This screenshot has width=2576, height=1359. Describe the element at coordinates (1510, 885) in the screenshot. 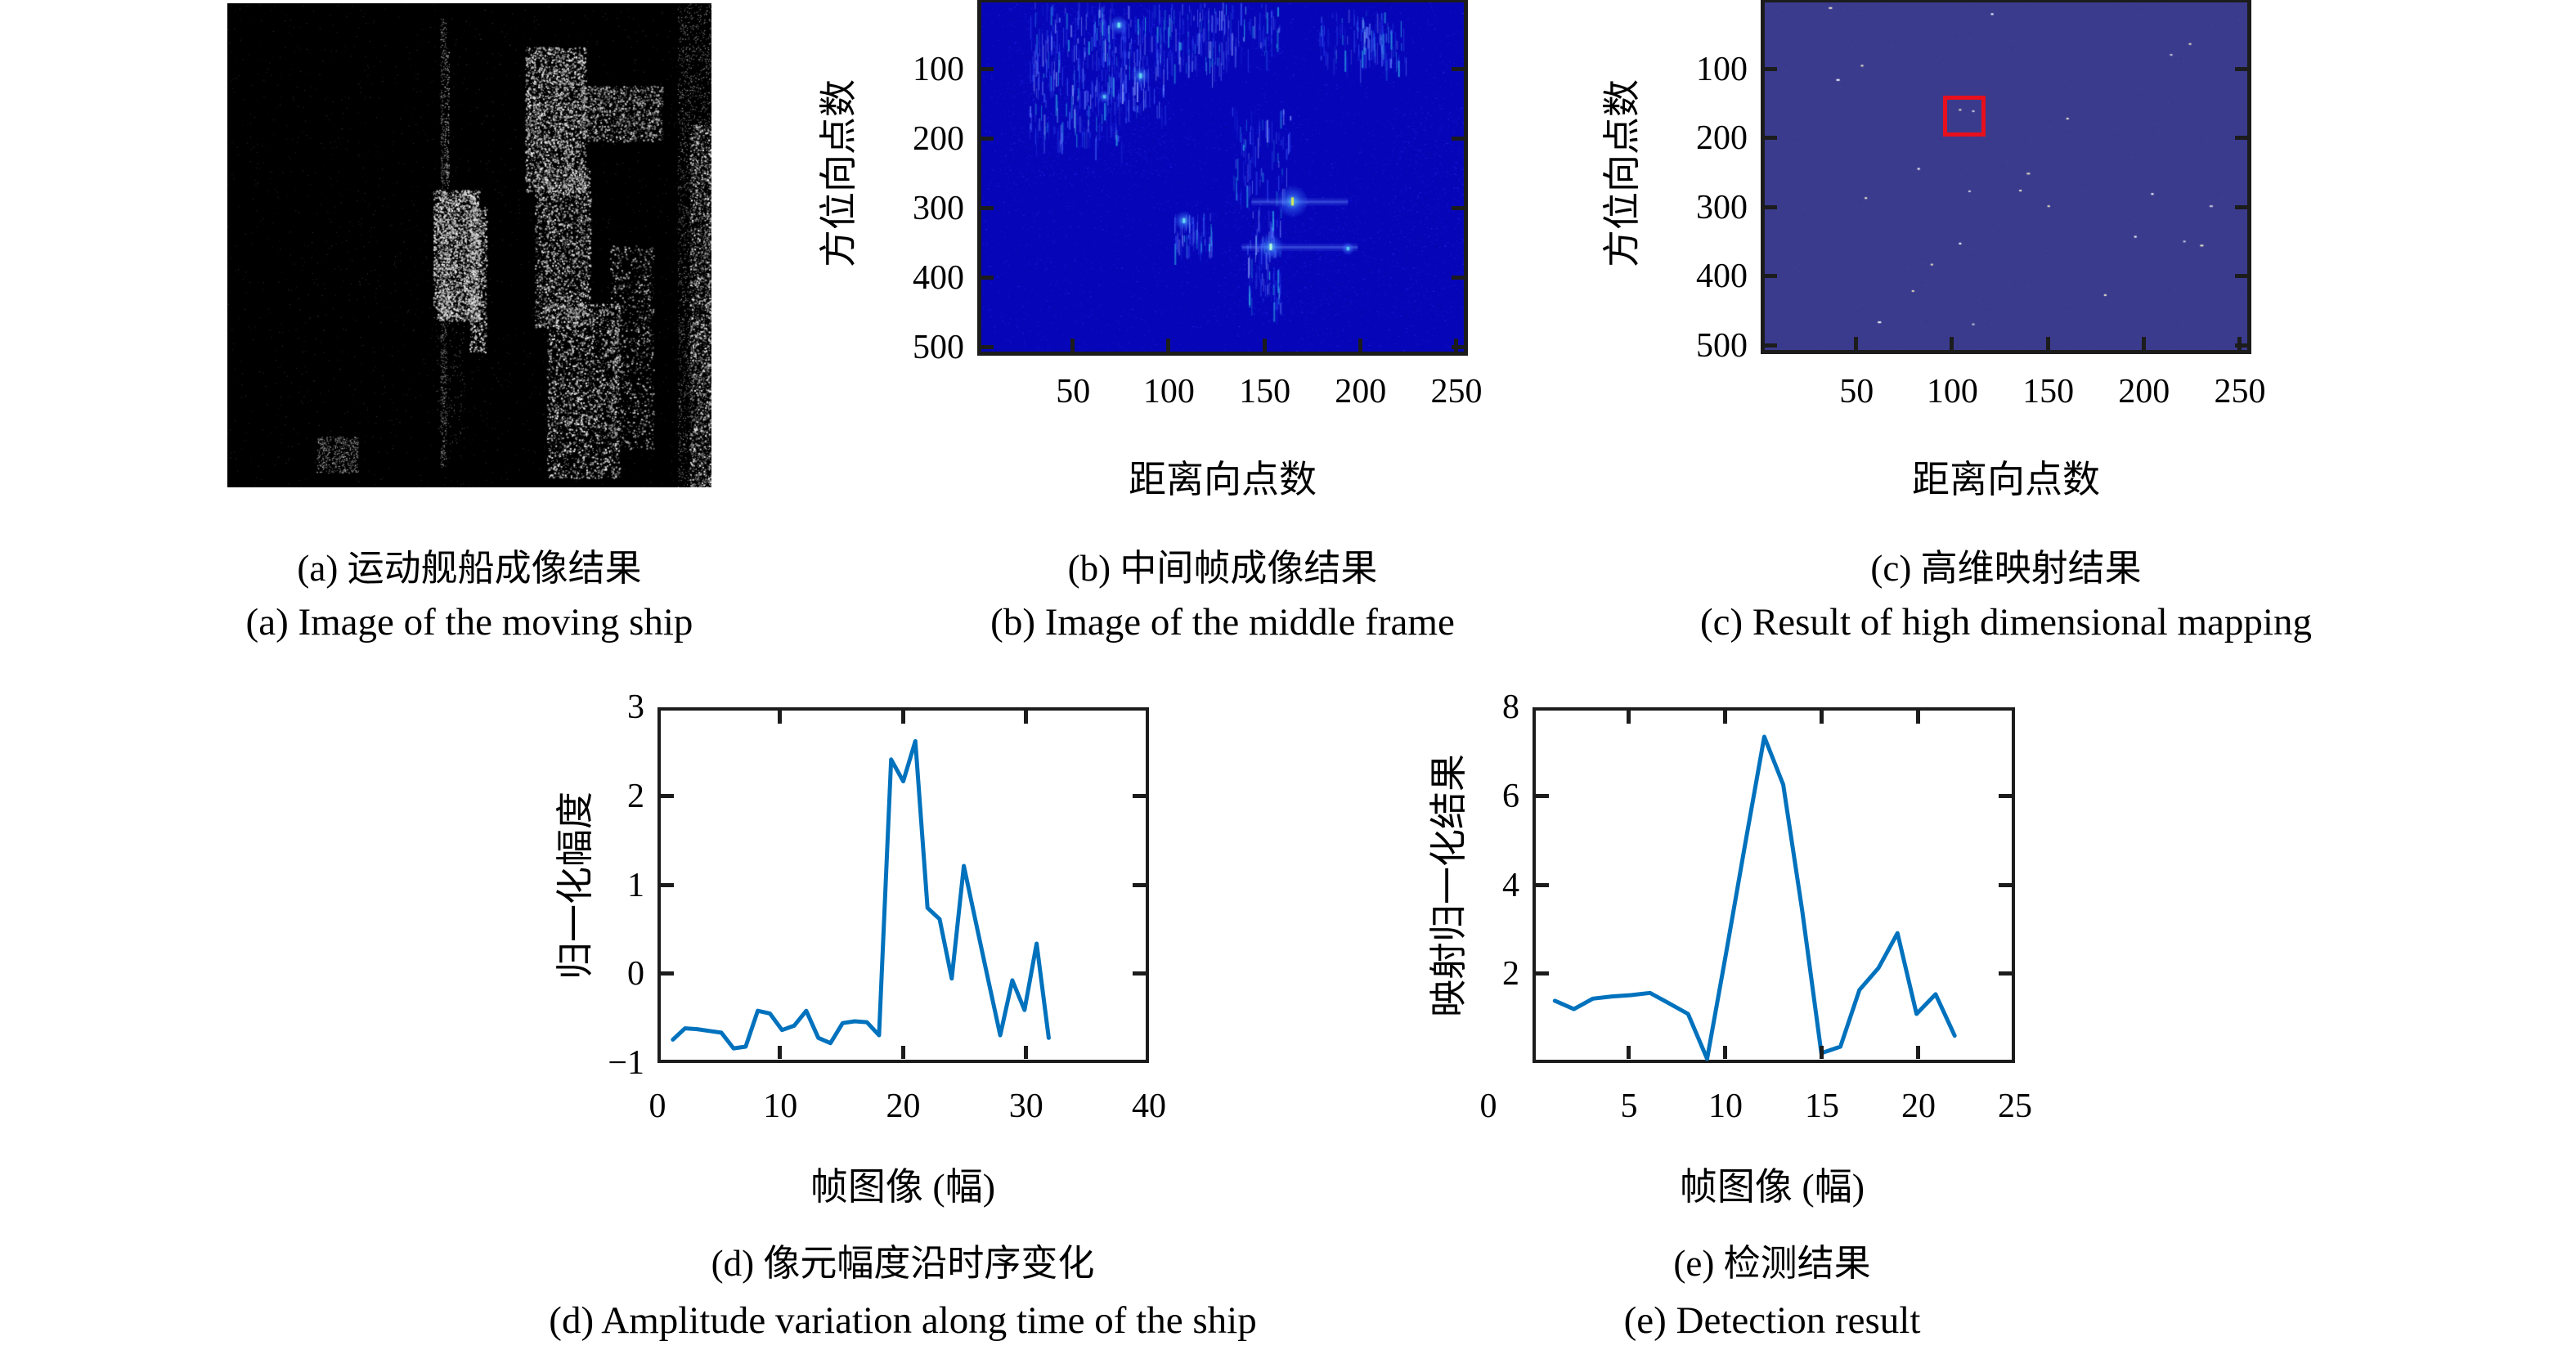

I see `y-tick-label: 4` at that location.